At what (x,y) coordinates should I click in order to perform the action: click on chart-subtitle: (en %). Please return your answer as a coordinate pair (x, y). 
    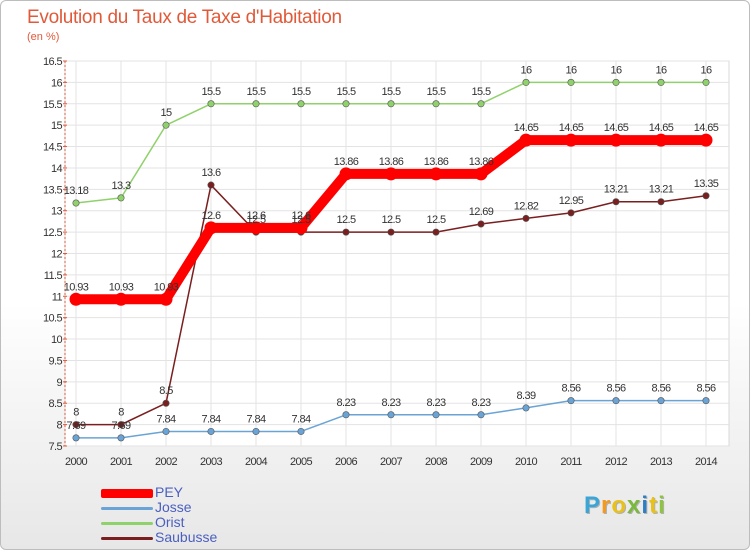
    Looking at the image, I should click on (43, 37).